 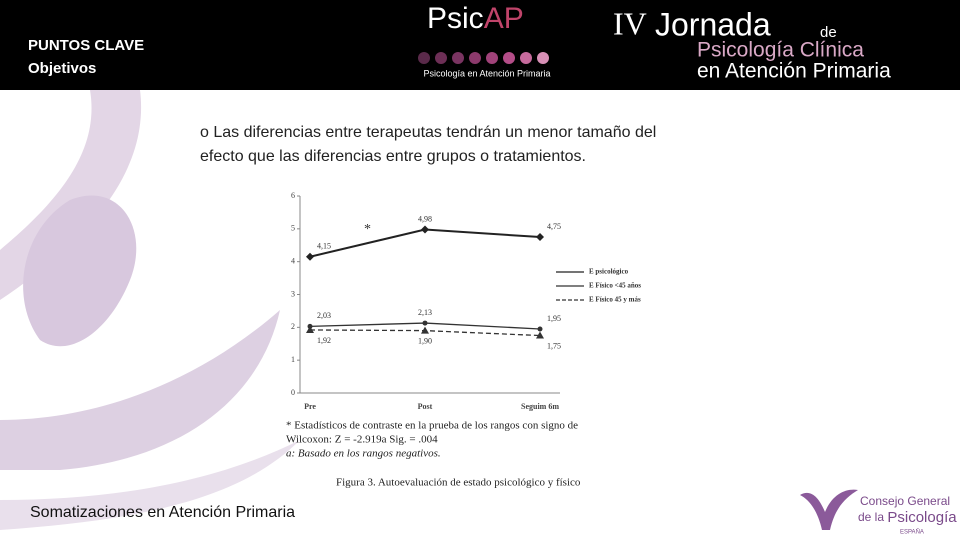 I want to click on value-label: 4,15, so click(x=324, y=246).